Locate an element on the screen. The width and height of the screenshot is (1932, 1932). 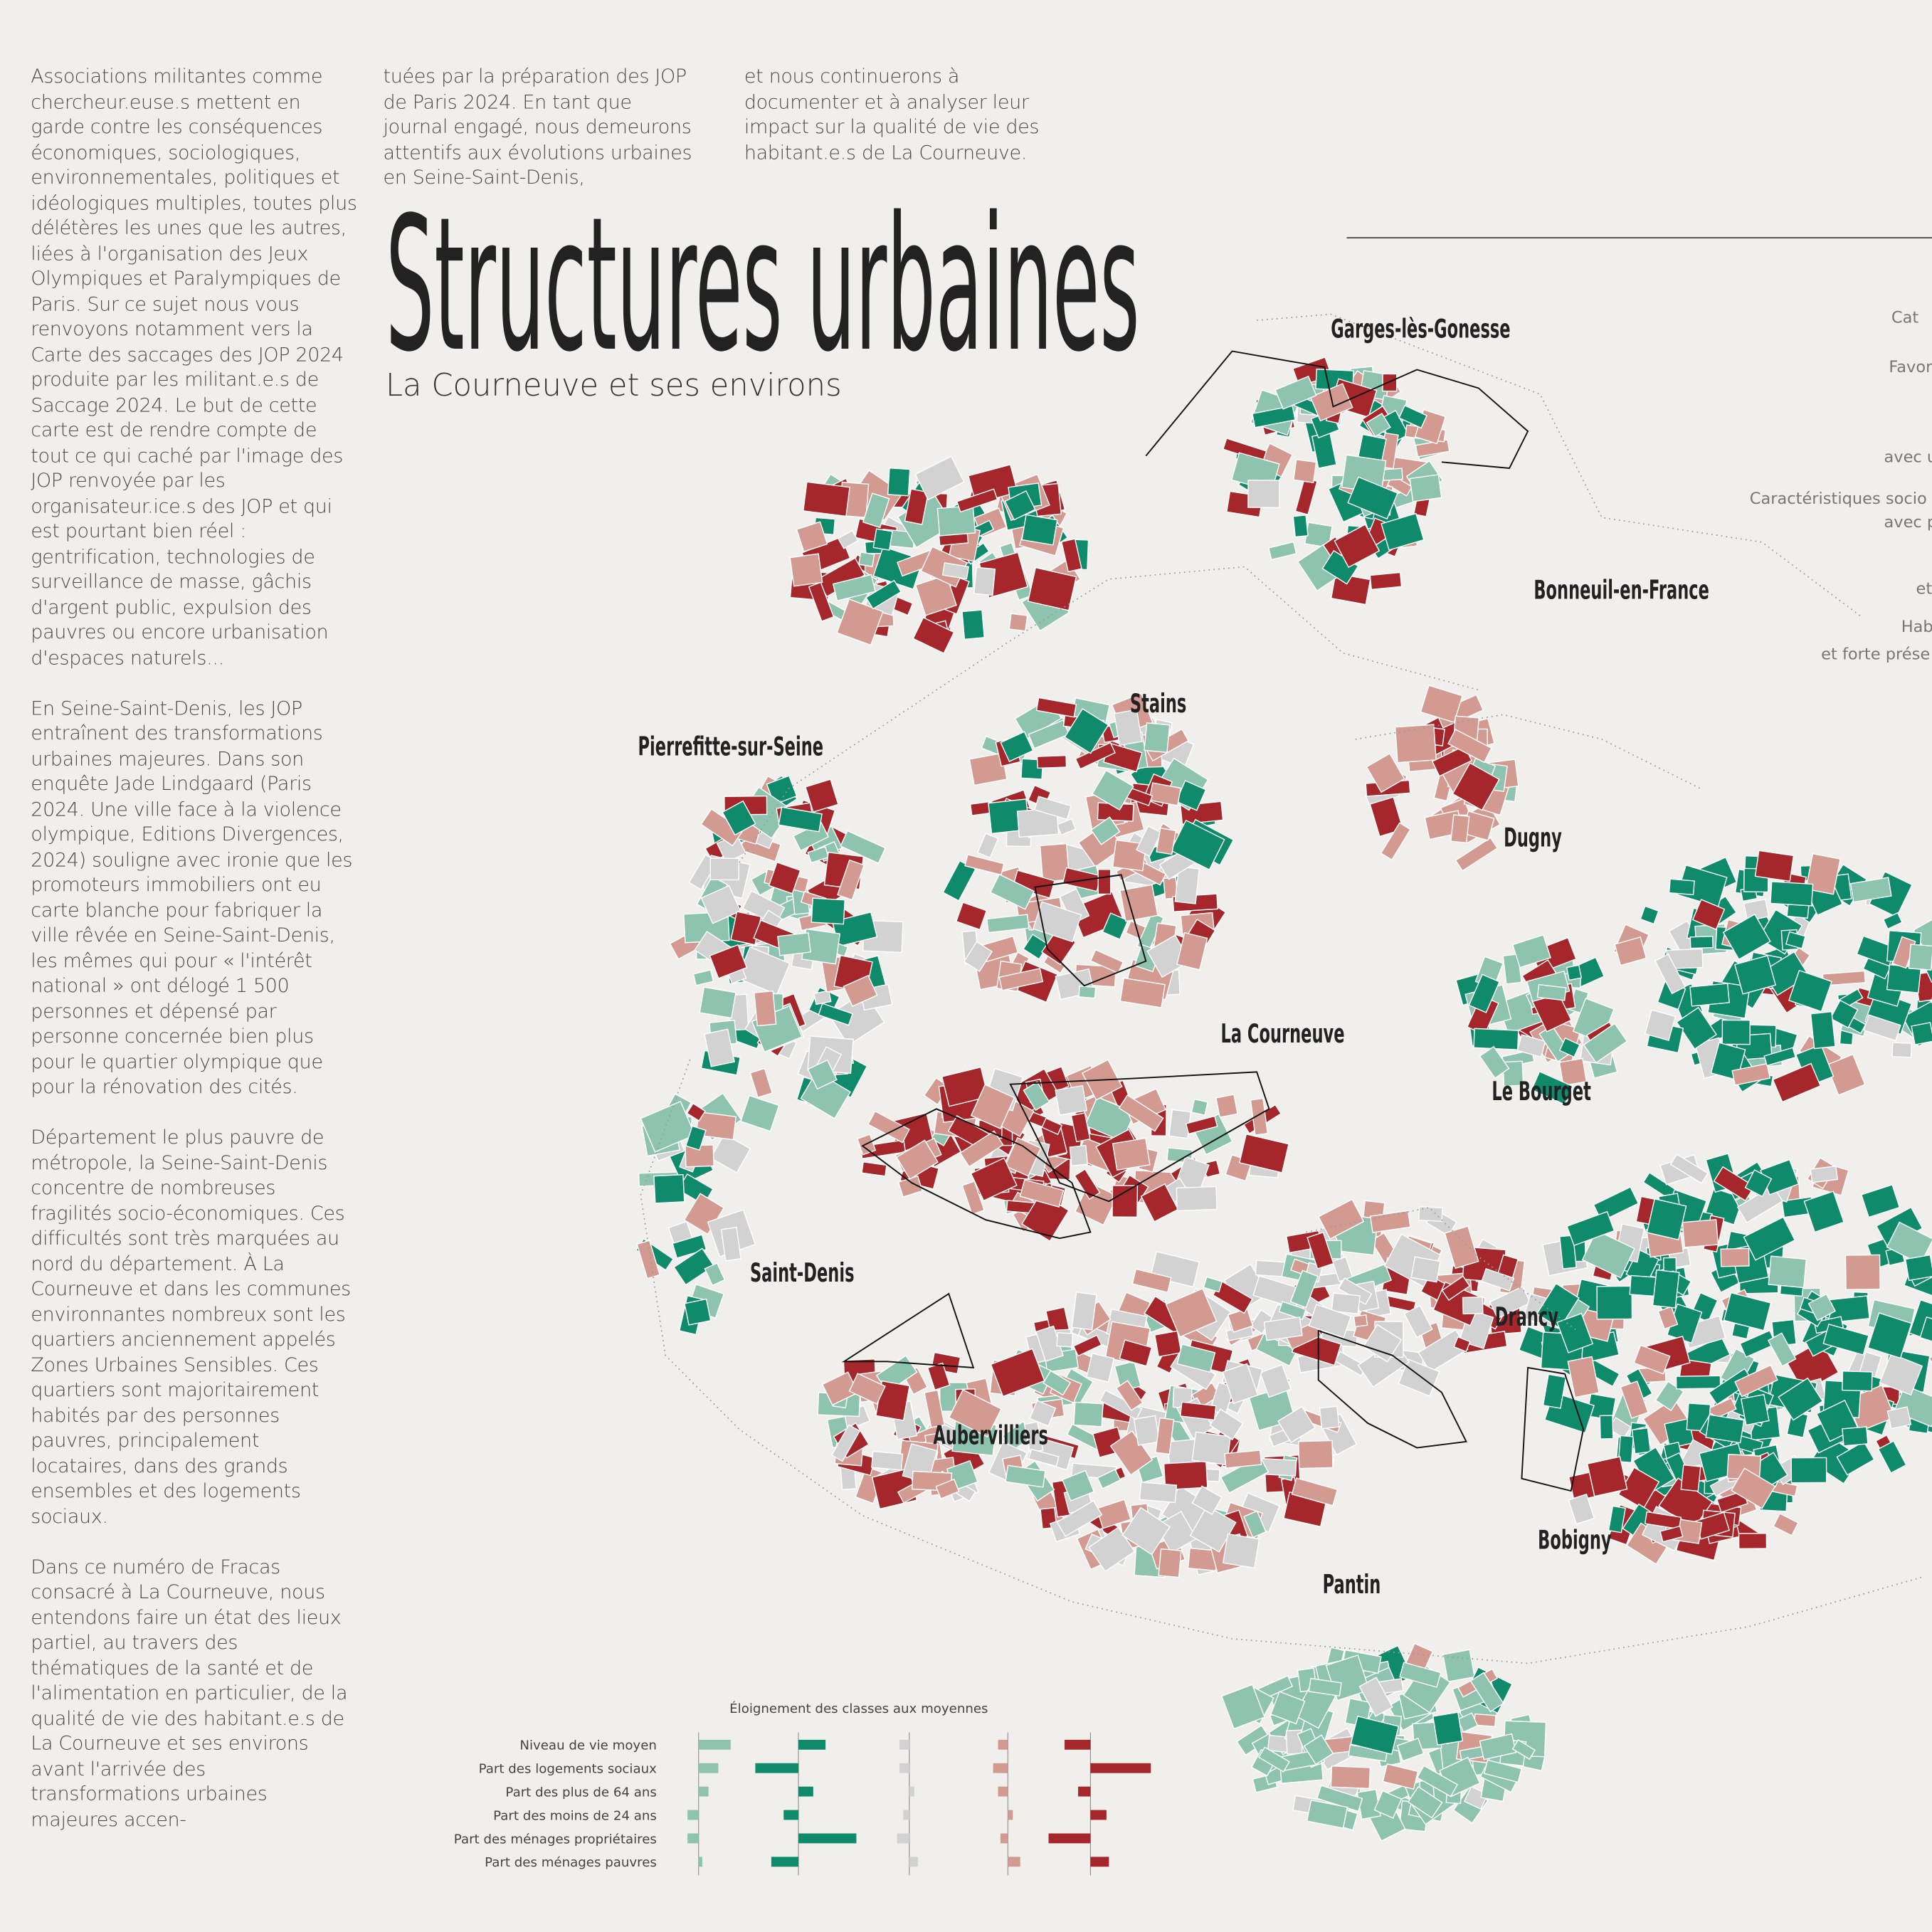
side-legend-text: et is located at coordinates (1924, 589).